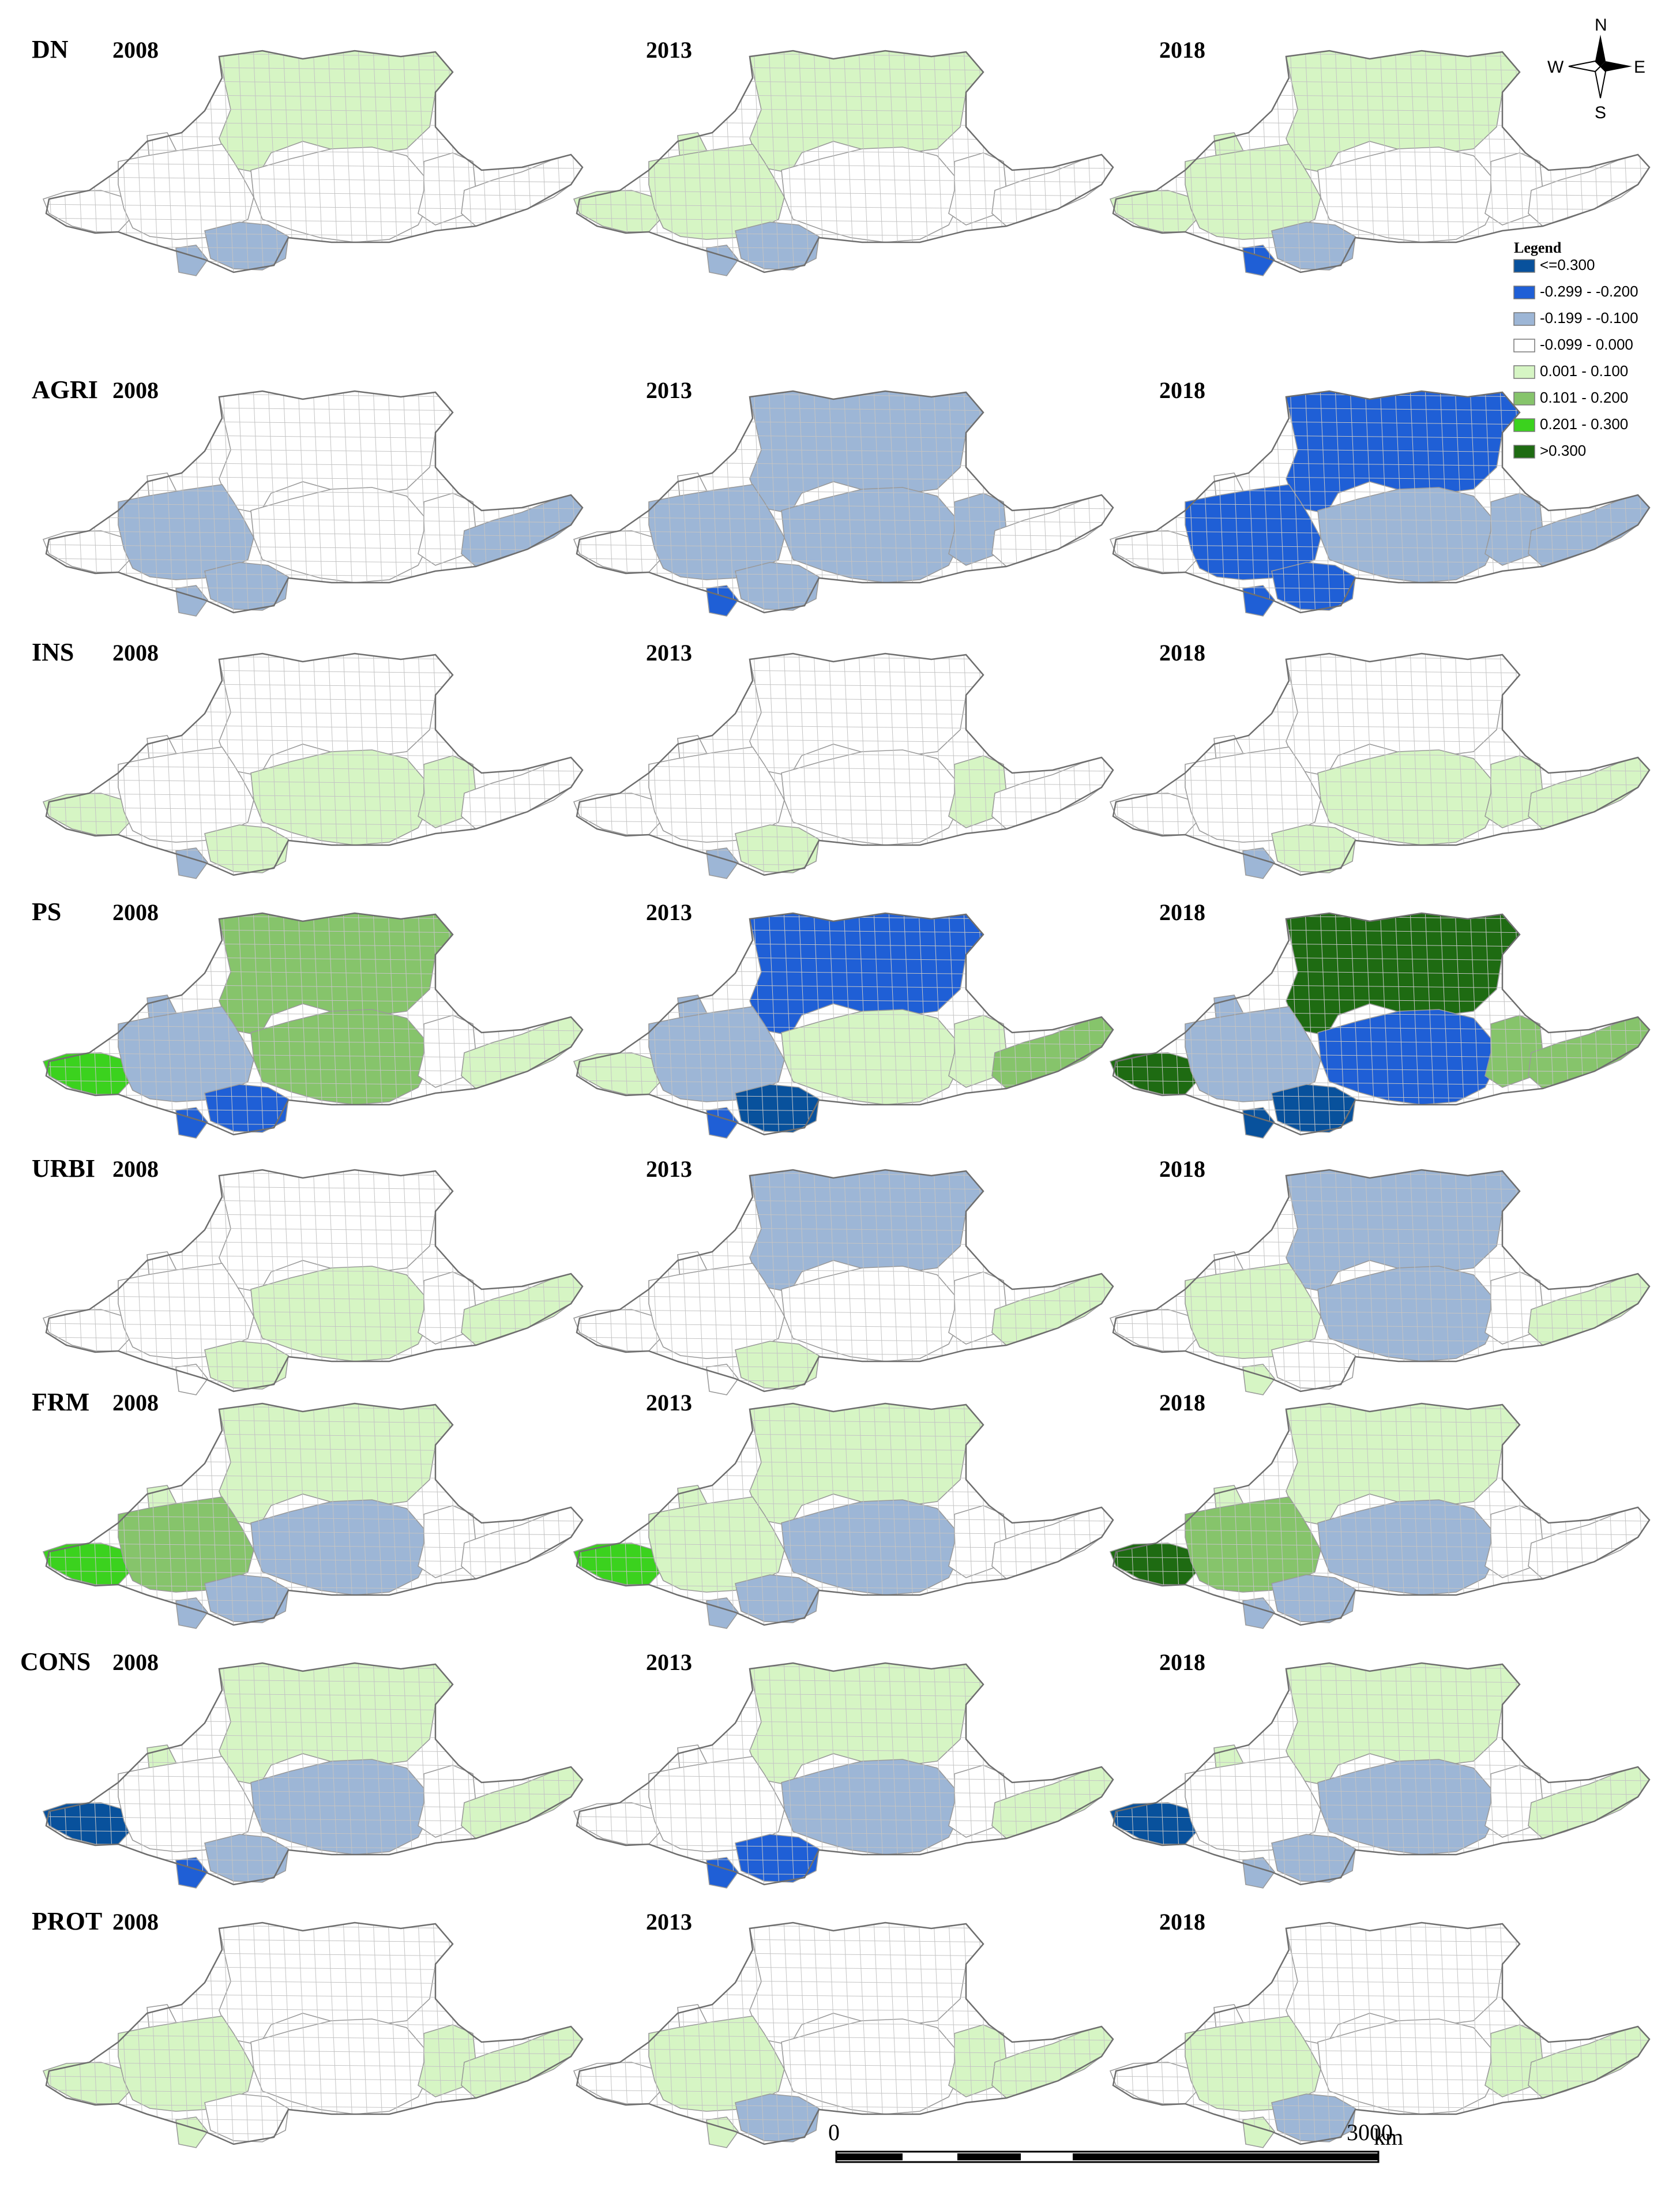 The width and height of the screenshot is (1680, 2188). Describe the element at coordinates (1584, 397) in the screenshot. I see `legend-label: 0.101 - 0.200` at that location.